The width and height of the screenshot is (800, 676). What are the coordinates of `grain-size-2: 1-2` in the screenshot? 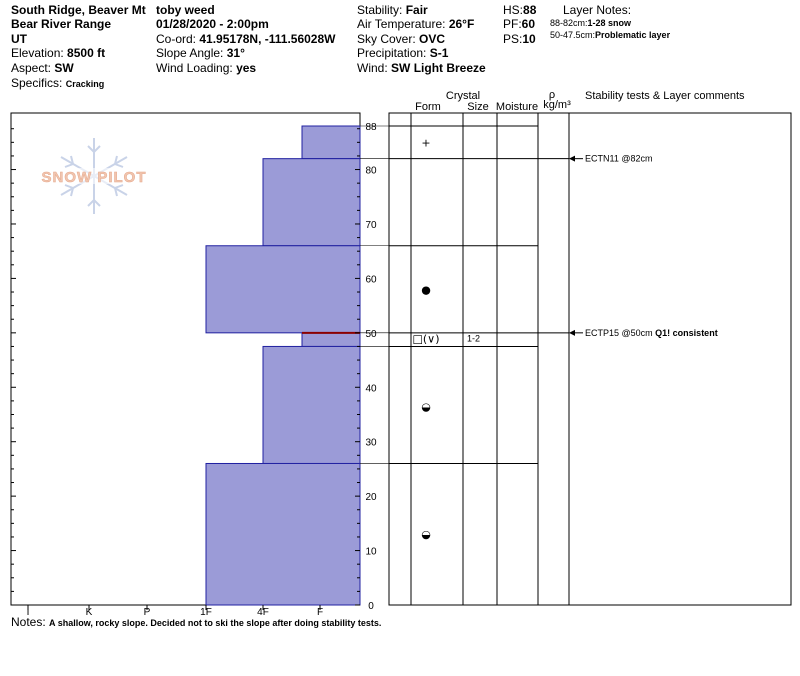 It's located at (473, 338).